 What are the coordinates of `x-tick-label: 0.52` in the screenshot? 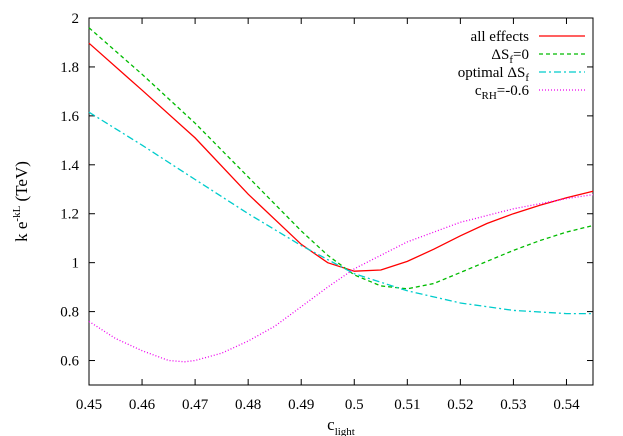 It's located at (460, 405).